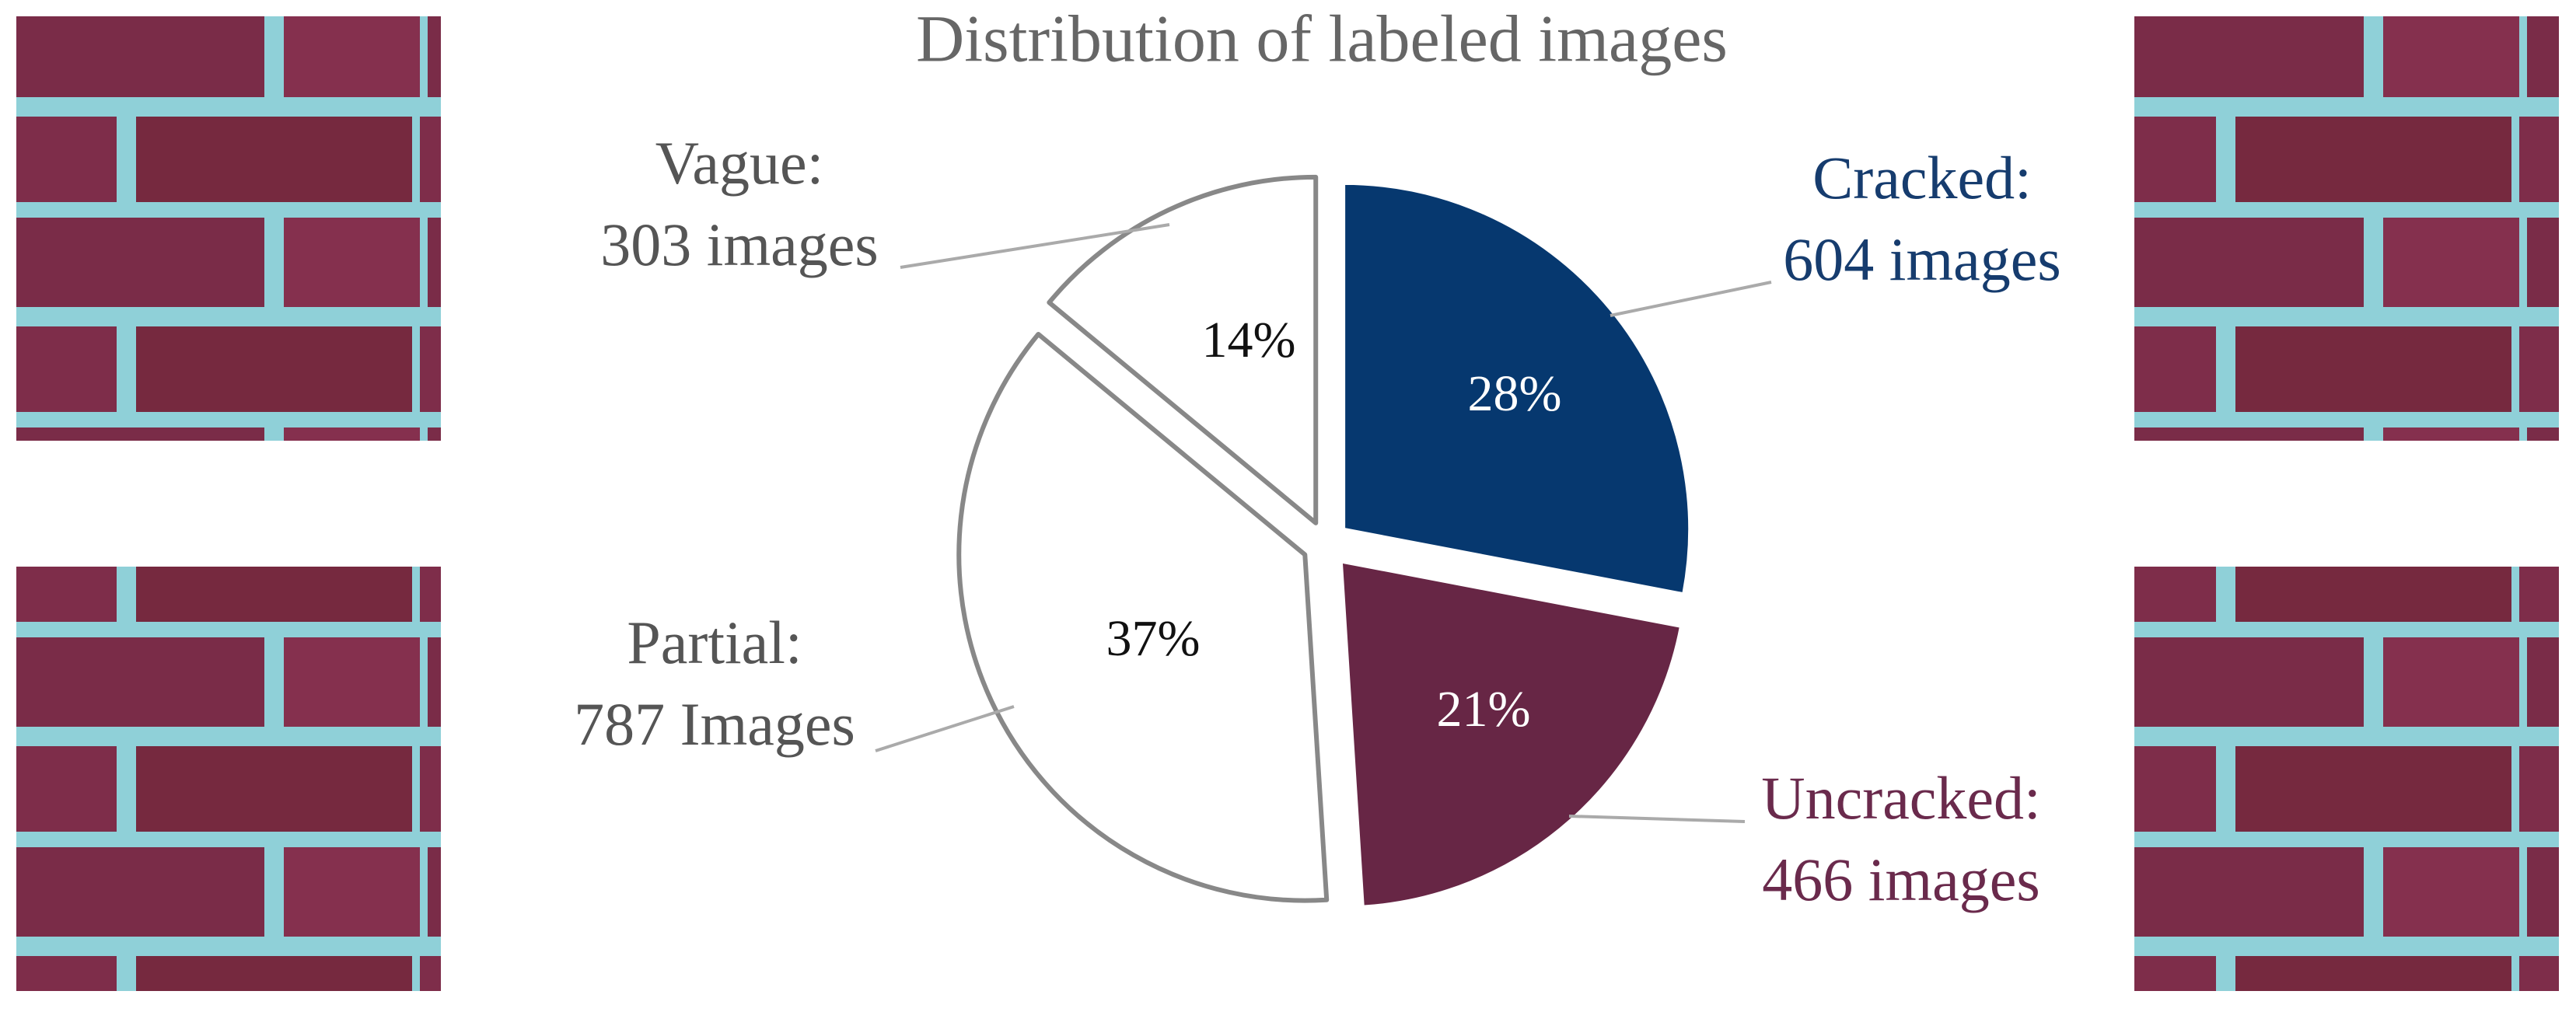 The width and height of the screenshot is (2576, 1012). Describe the element at coordinates (1153, 638) in the screenshot. I see `value-label: 37%` at that location.